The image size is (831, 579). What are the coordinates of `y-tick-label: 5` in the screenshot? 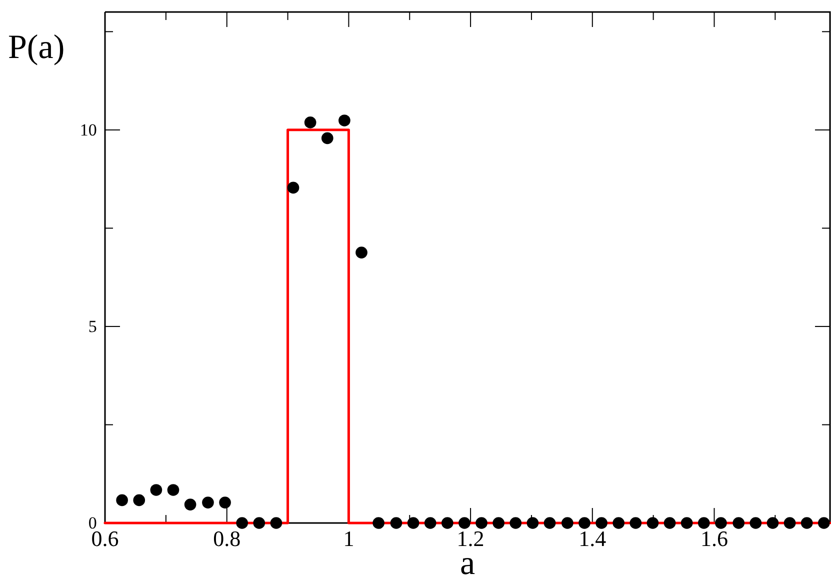 It's located at (92, 326).